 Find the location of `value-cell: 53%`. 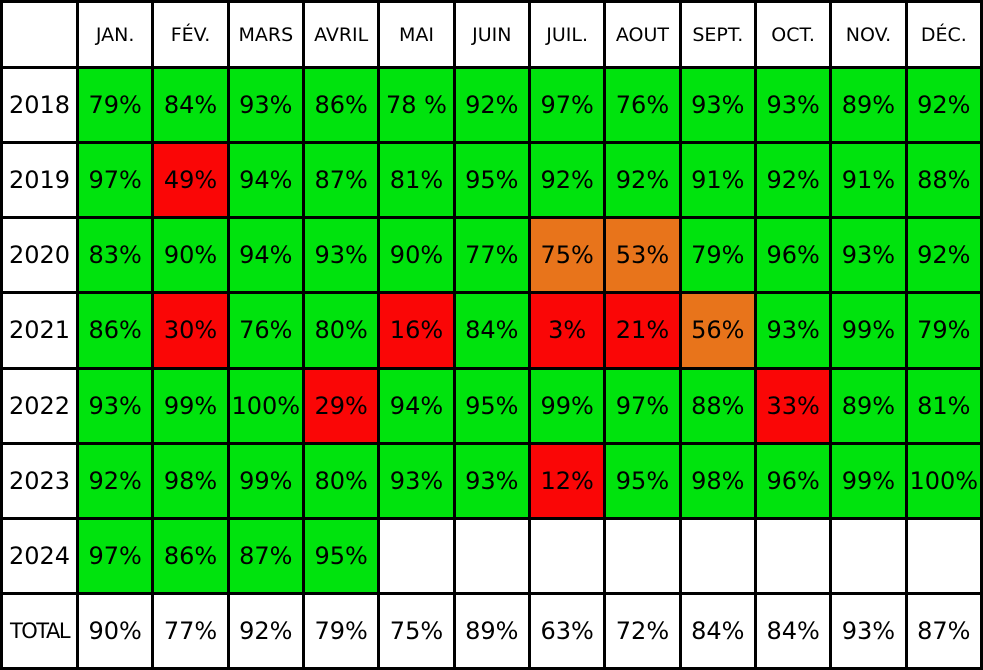

value-cell: 53% is located at coordinates (642, 255).